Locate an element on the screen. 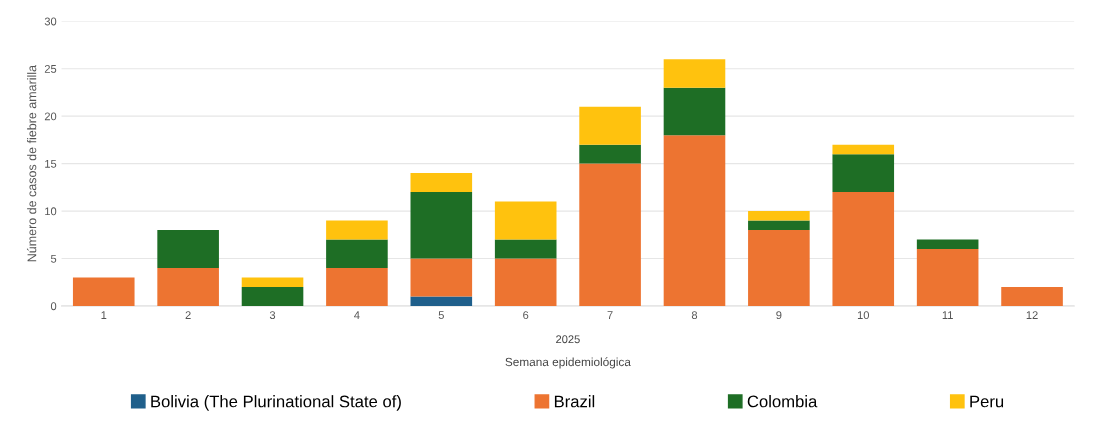 This screenshot has width=1119, height=425. legend-label: Colombia is located at coordinates (782, 401).